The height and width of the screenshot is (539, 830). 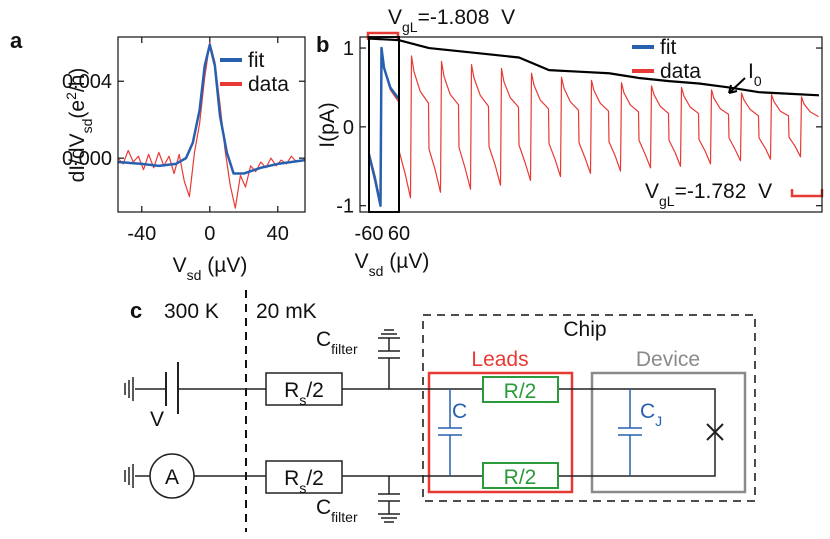 I want to click on label-part: /h), so click(x=77, y=80).